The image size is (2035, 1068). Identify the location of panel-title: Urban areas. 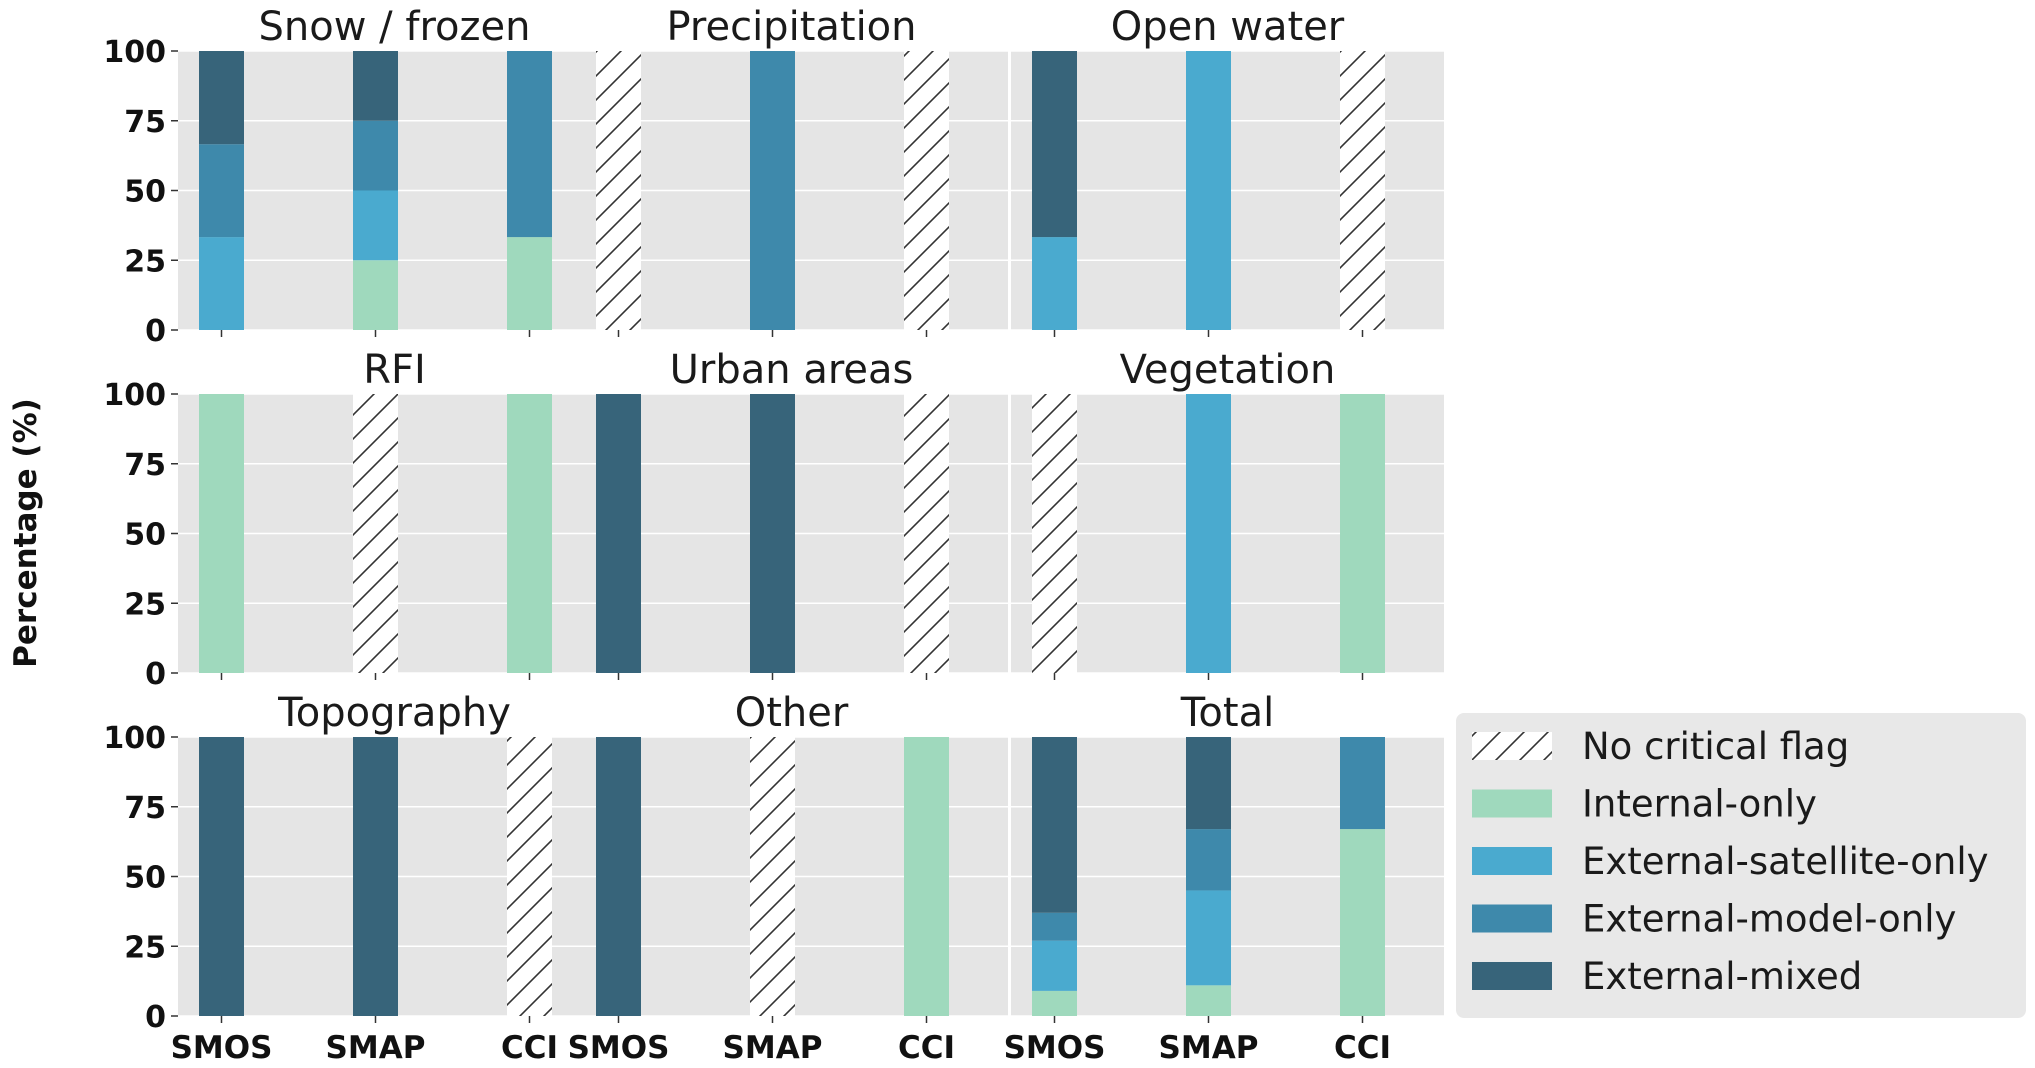
(792, 370).